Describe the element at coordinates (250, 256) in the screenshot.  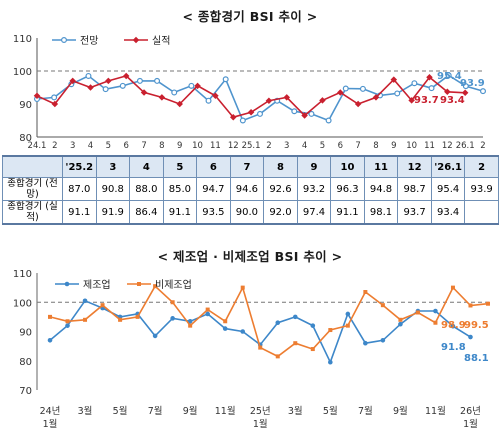
I see `chart2-title: < 제조업 · 비제조업 BSI 추이 >` at that location.